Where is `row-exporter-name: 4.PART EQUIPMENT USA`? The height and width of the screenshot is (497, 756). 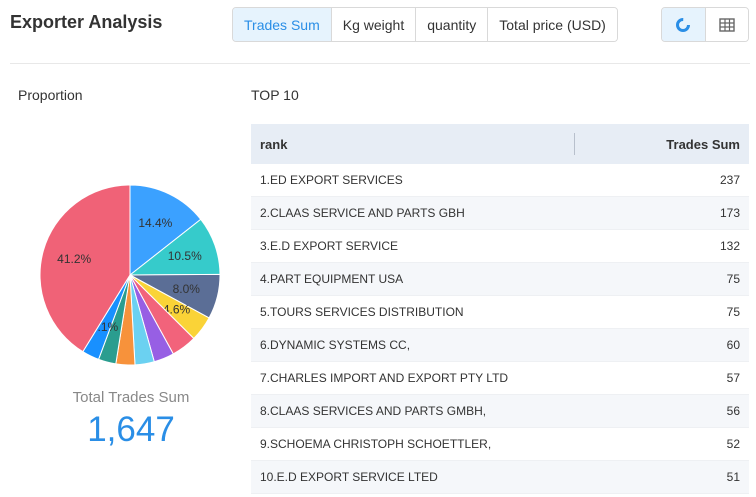
row-exporter-name: 4.PART EQUIPMENT USA is located at coordinates (332, 279).